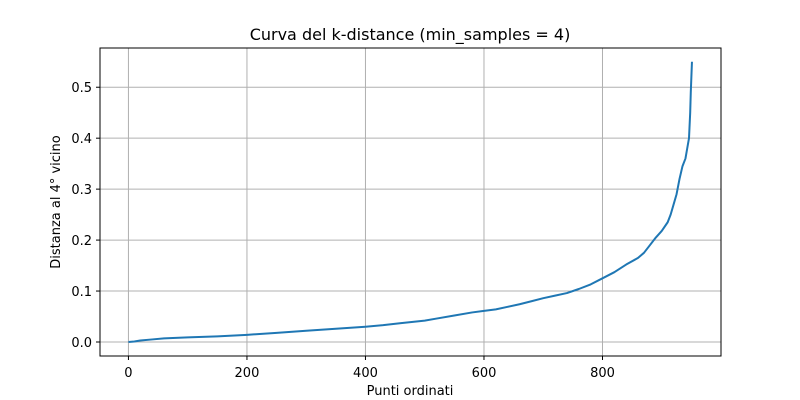  Describe the element at coordinates (81, 241) in the screenshot. I see `y-tick-label: 0.2` at that location.